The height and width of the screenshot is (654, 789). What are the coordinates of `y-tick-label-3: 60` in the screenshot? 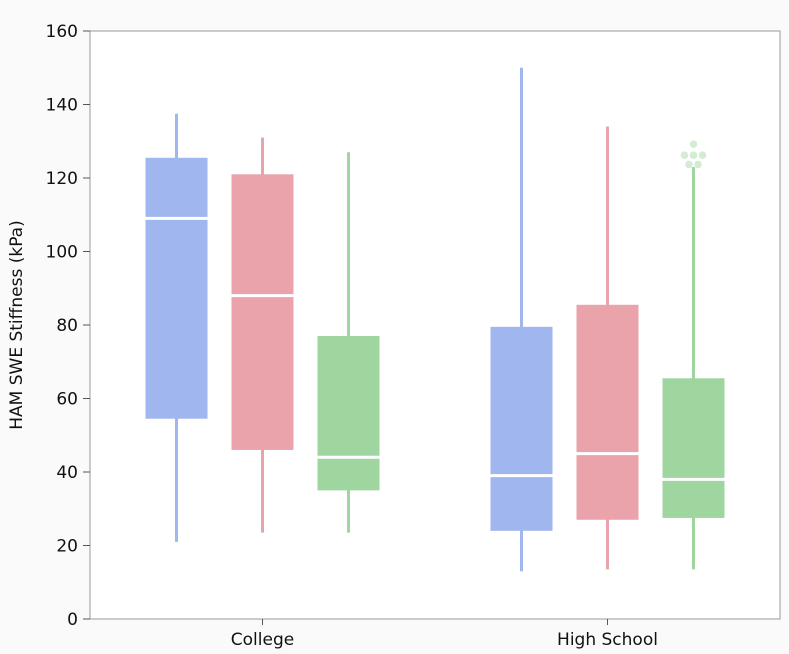 It's located at (67, 400).